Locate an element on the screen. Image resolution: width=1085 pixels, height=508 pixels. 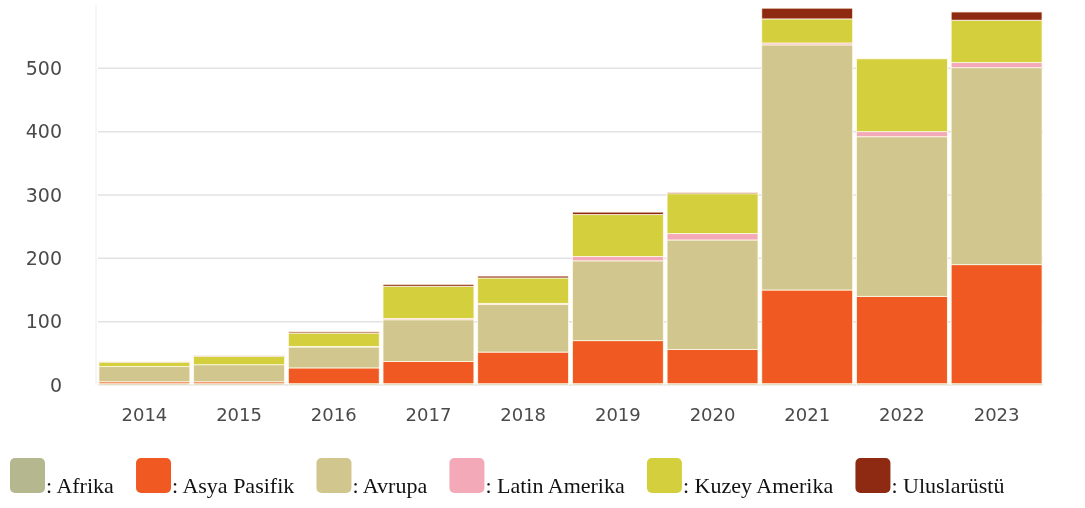
x-tick-label: 2017 is located at coordinates (428, 415).